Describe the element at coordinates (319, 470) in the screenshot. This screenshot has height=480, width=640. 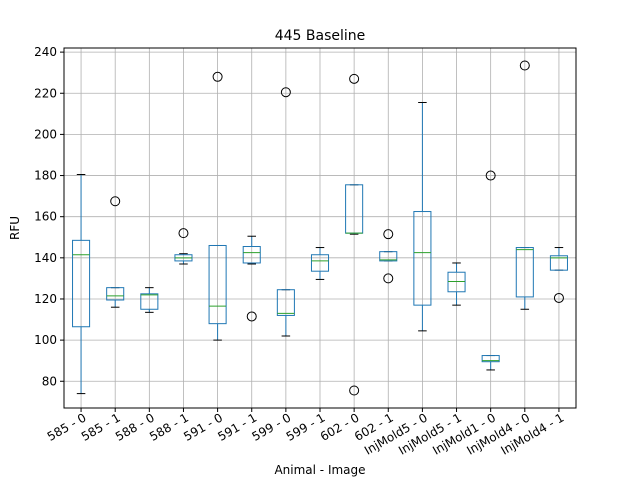
I see `x-axis-label: Animal - Image` at that location.